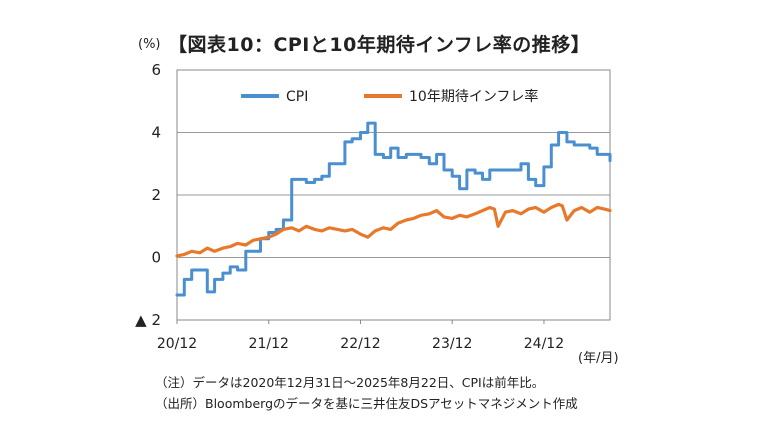 This screenshot has height=433, width=770. What do you see at coordinates (156, 133) in the screenshot?
I see `y-tick-label: 4` at bounding box center [156, 133].